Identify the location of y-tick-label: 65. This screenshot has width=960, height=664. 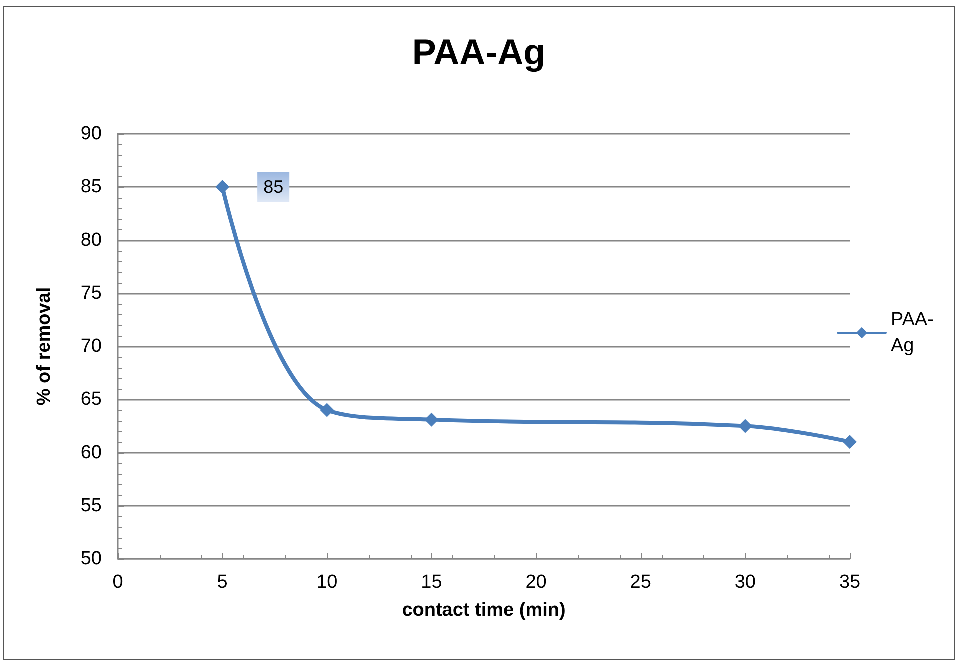
(91, 399).